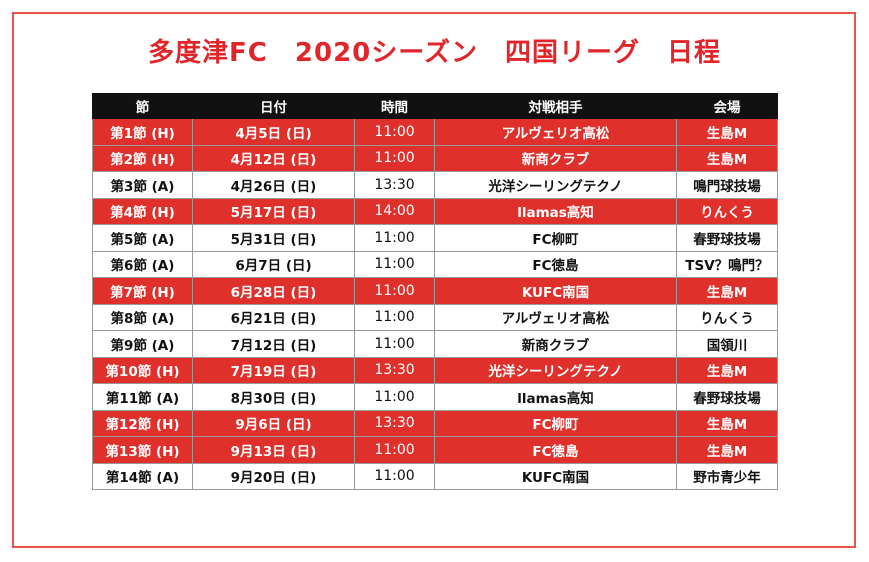 This screenshot has width=869, height=562. Describe the element at coordinates (142, 317) in the screenshot. I see `round-cell: 第8節 (A)` at that location.